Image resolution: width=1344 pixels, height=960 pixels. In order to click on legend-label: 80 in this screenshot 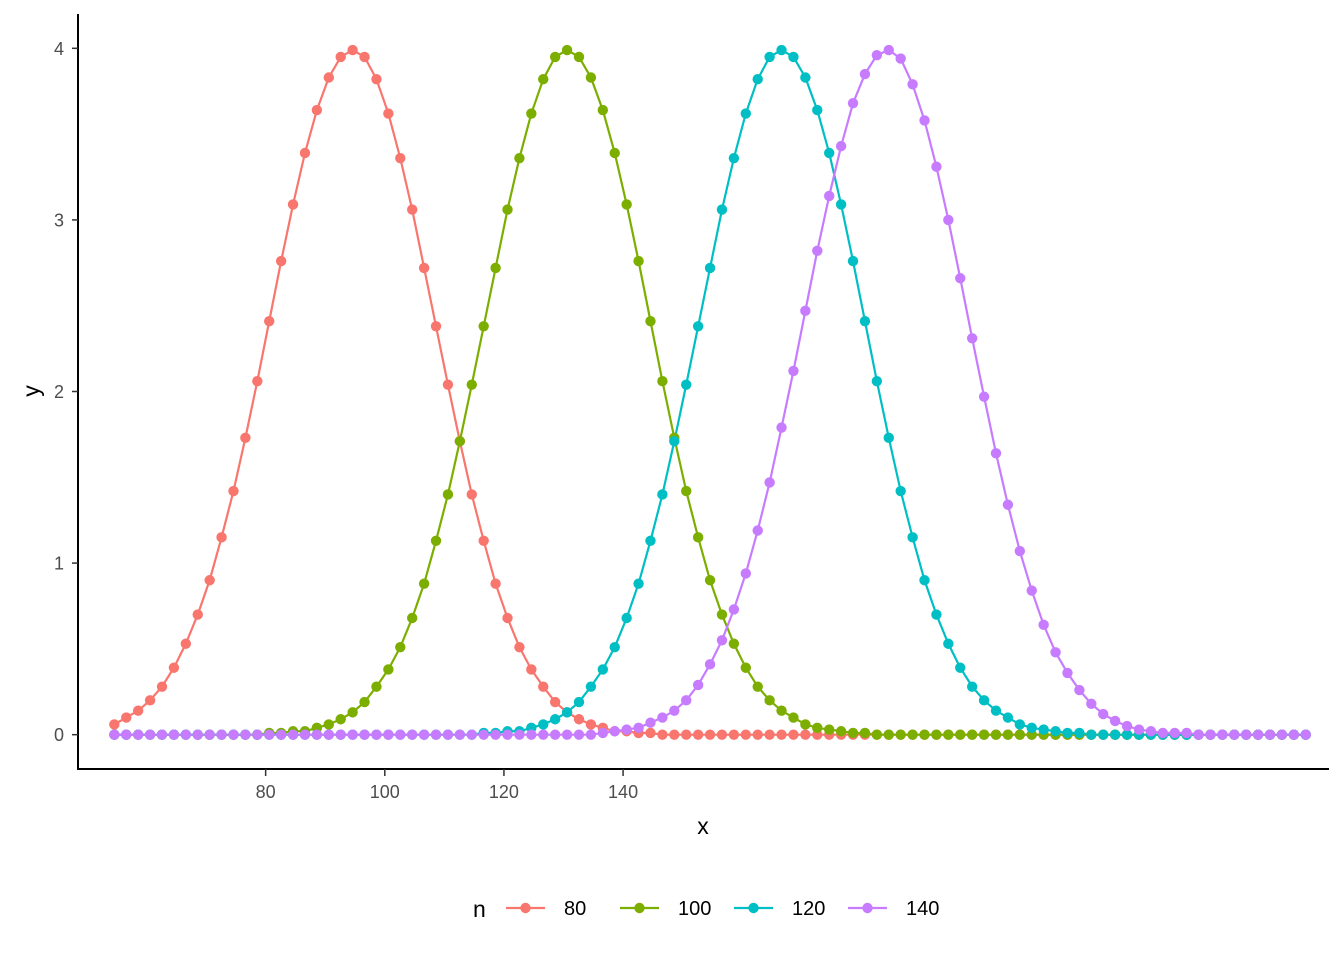, I will do `click(575, 909)`.